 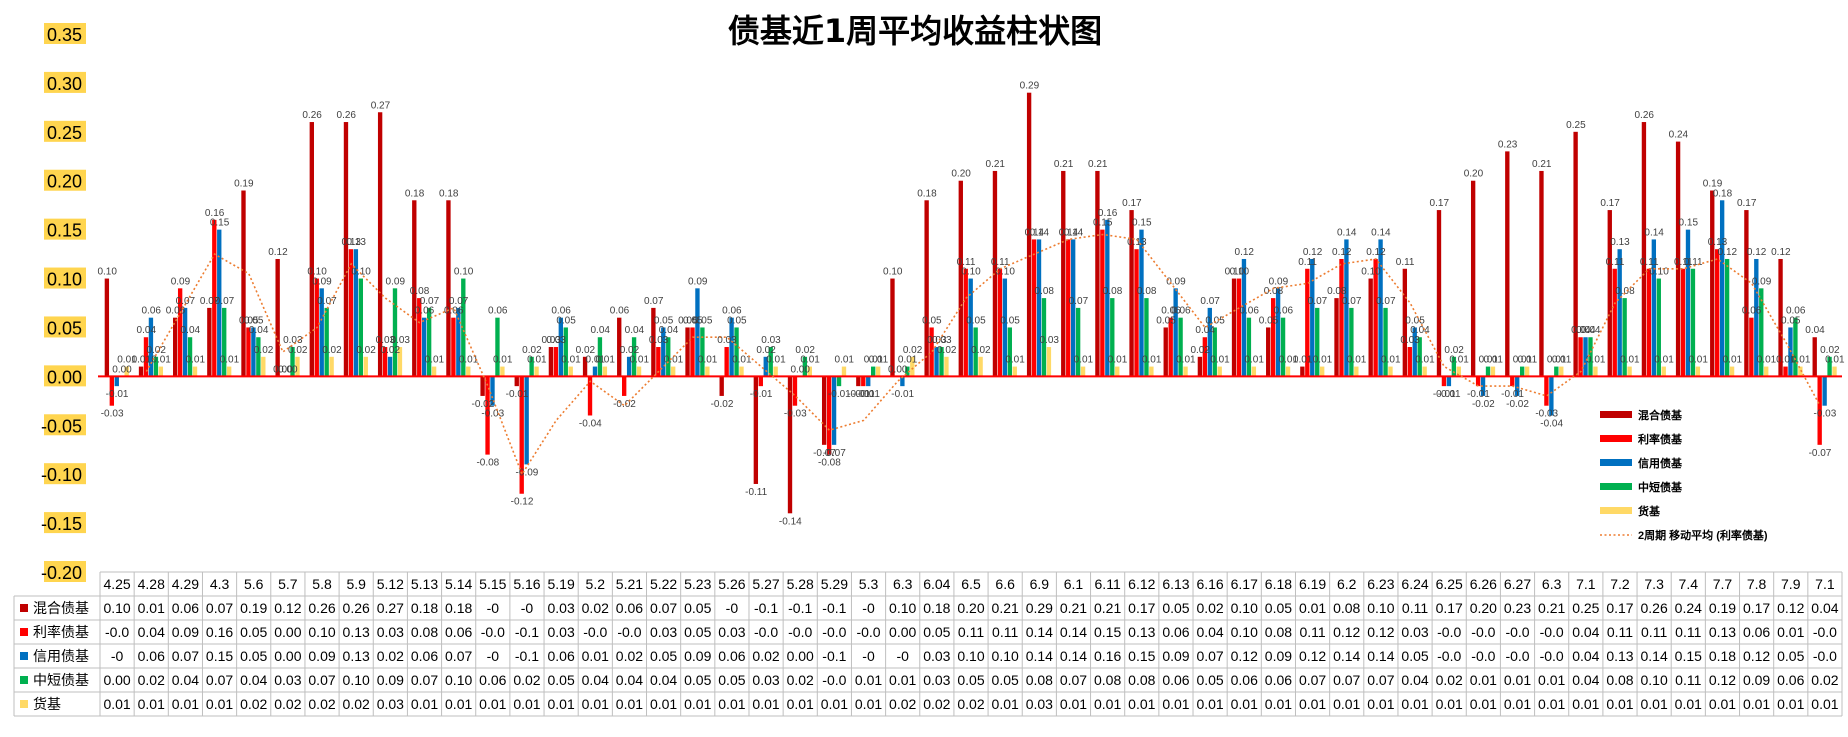 I want to click on y-tick-label: -0.15, so click(x=61, y=524).